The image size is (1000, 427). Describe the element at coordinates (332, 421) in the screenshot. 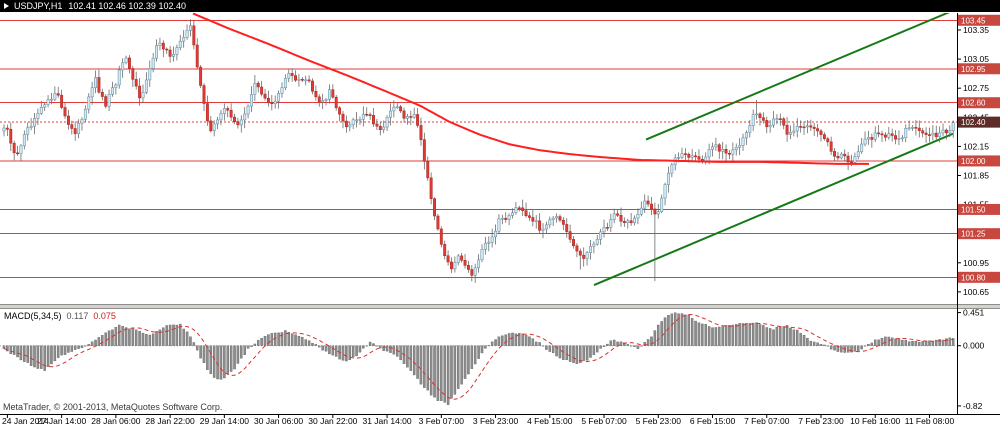

I see `time-label: 30 Jan 22:00` at that location.